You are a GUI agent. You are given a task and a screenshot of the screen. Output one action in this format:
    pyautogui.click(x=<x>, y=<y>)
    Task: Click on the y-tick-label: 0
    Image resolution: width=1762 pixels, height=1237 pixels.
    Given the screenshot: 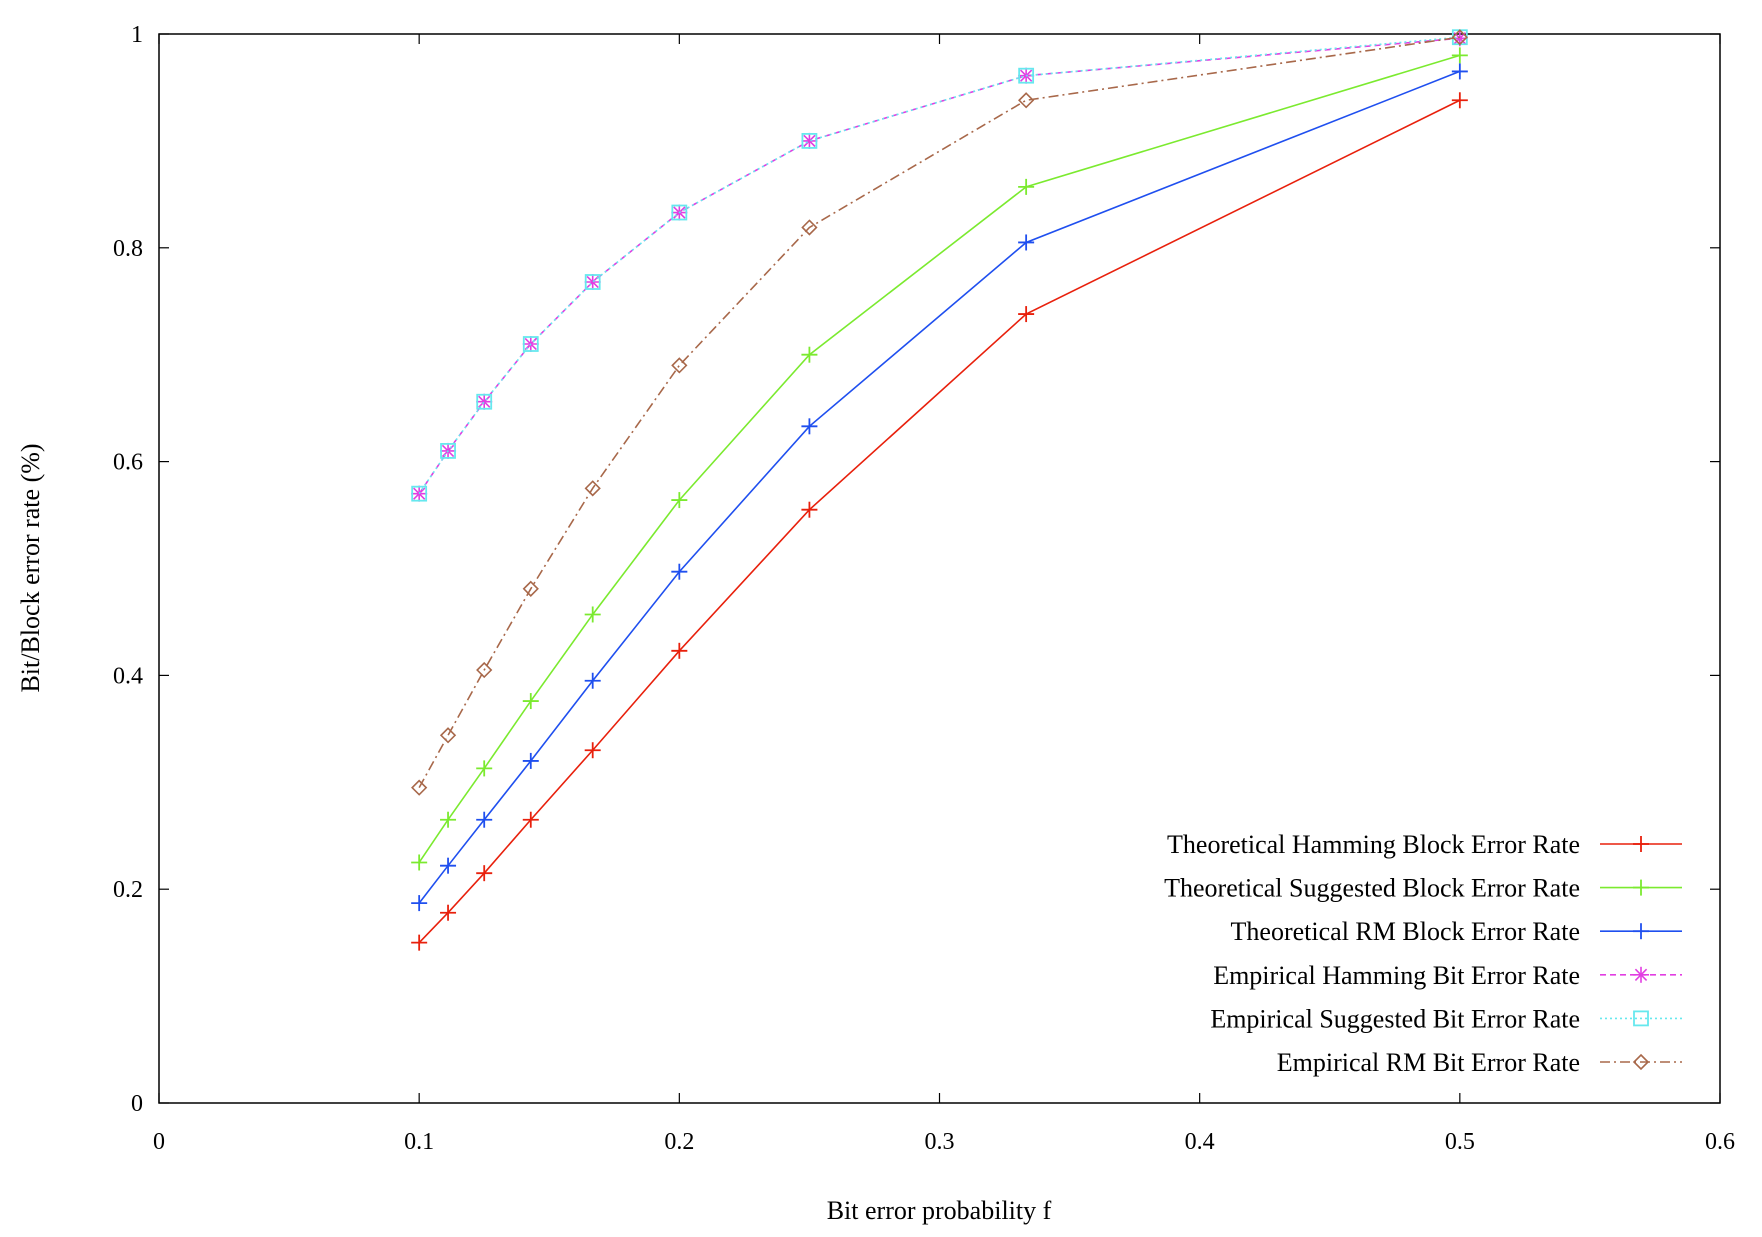 What is the action you would take?
    pyautogui.click(x=137, y=1104)
    